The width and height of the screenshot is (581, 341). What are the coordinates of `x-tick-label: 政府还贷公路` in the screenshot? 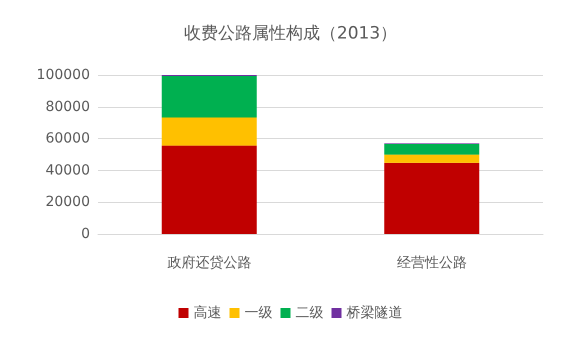 It's located at (209, 263).